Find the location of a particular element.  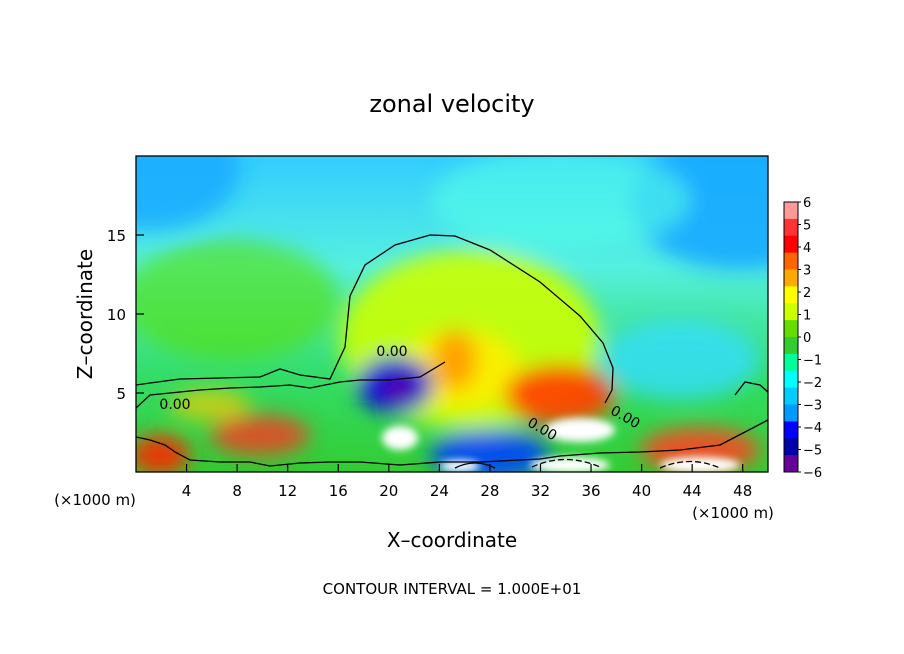

colorbar-tick-label: 6 is located at coordinates (807, 203).